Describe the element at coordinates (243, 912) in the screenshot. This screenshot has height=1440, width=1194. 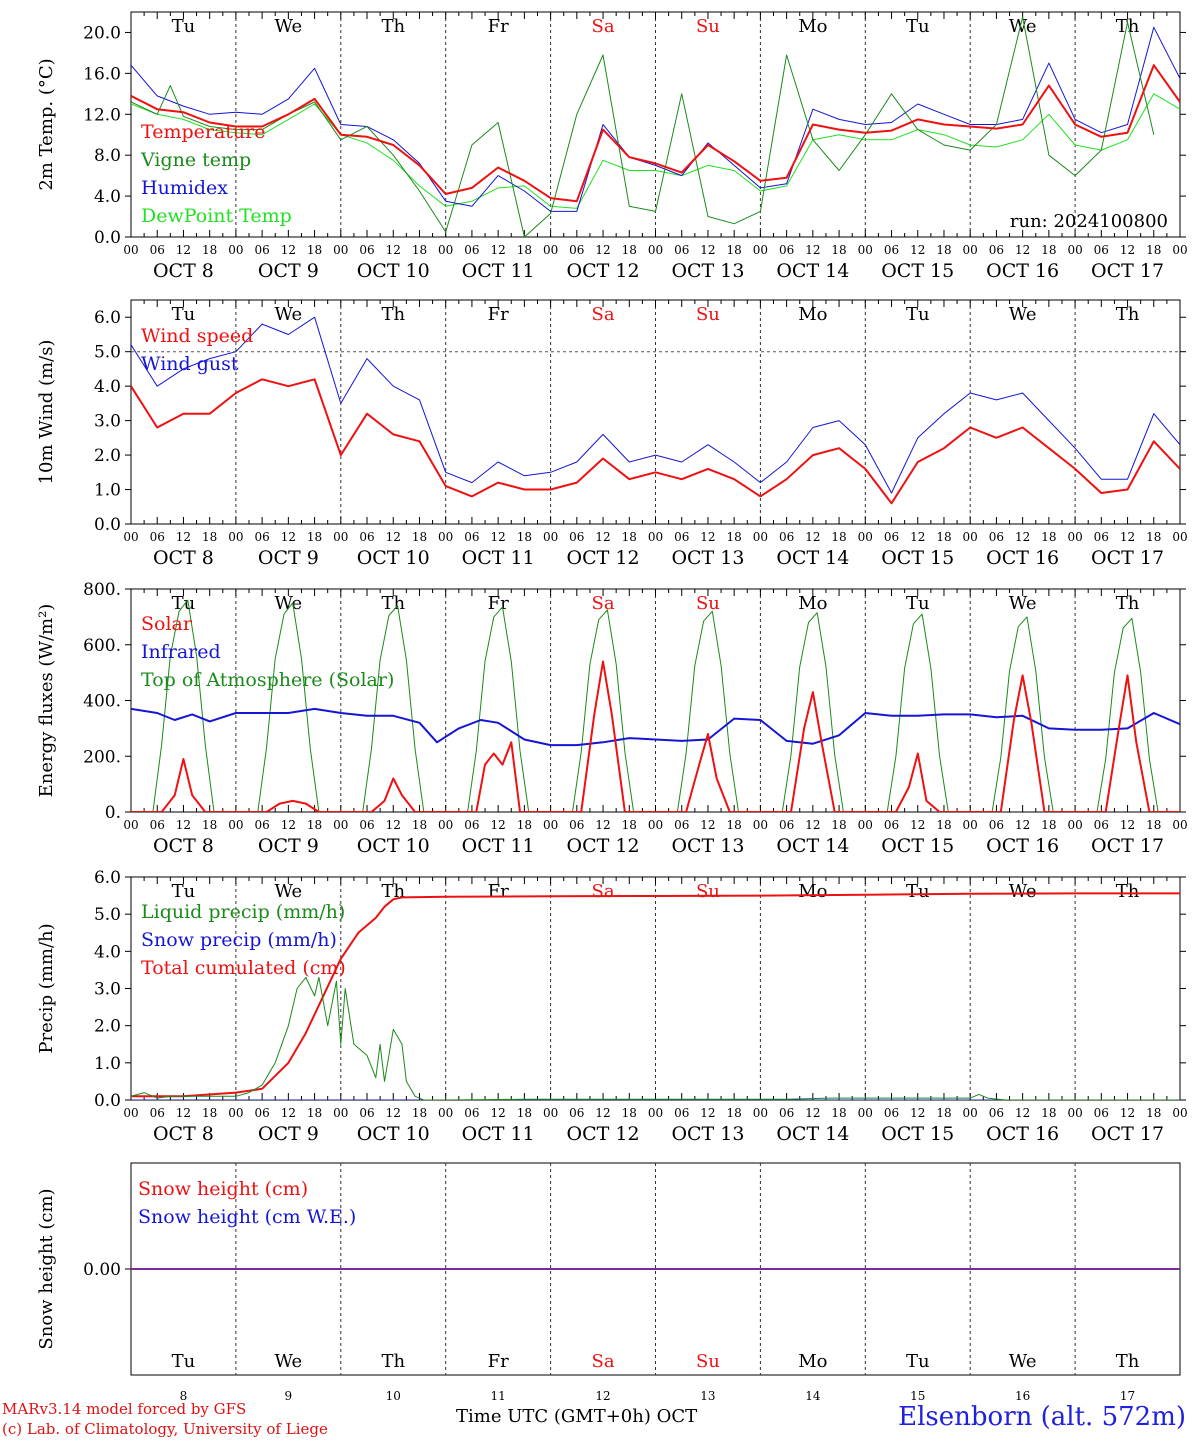
I see `legend-entry: Liquid precip (mm/h)` at that location.